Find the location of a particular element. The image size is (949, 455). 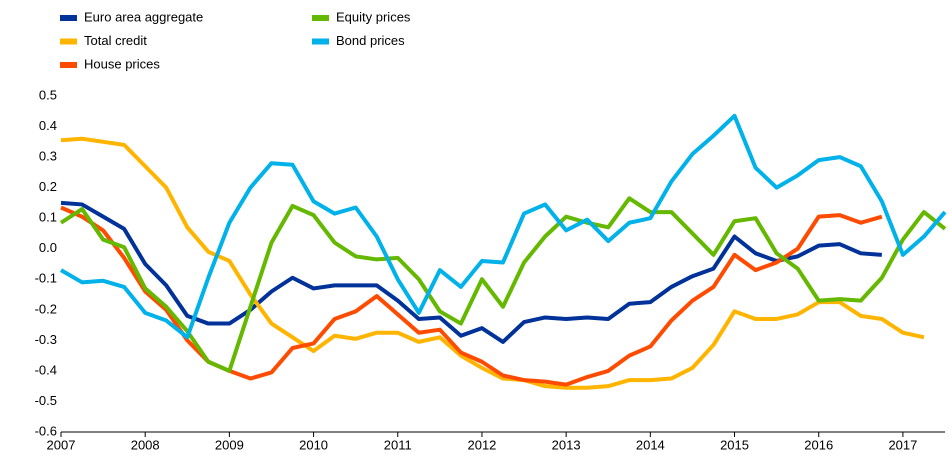

y-tick-label: -0.4 is located at coordinates (46, 369).